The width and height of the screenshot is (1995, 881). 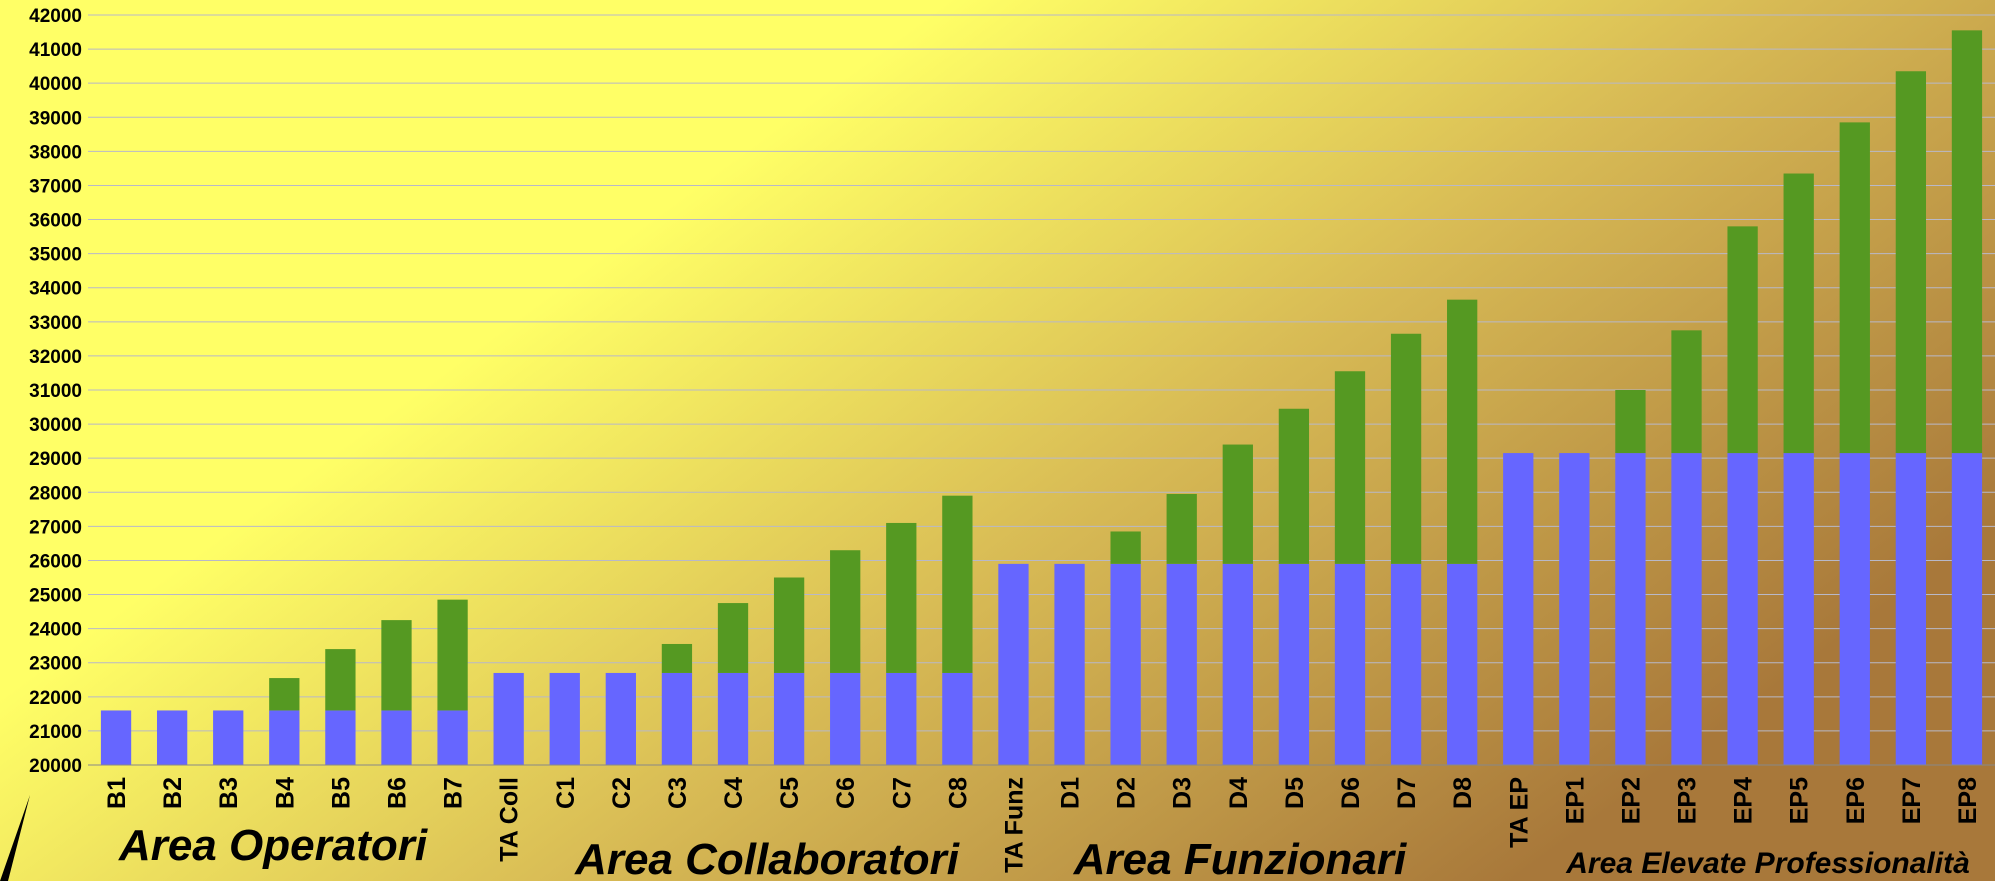 I want to click on y-tick-label: 22000, so click(x=55, y=698).